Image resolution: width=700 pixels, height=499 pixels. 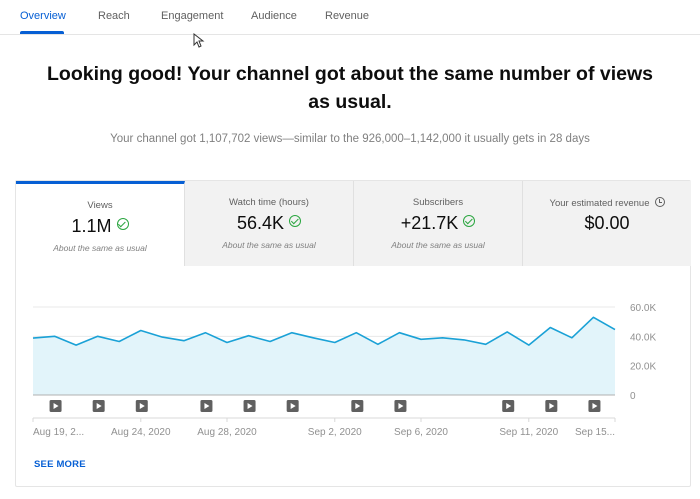 I want to click on metric-value: 56.4K, so click(x=269, y=223).